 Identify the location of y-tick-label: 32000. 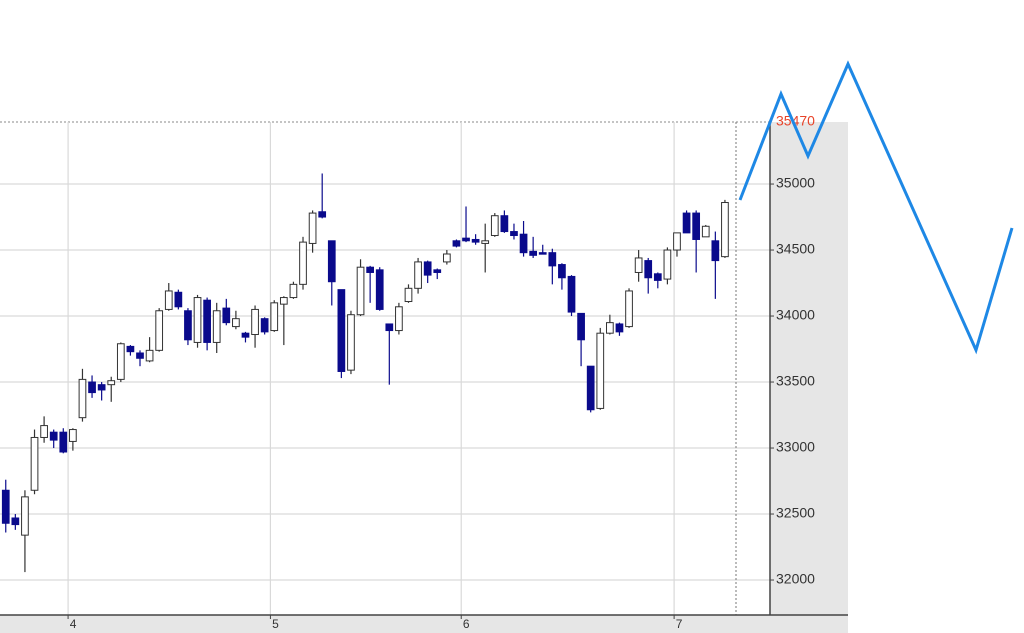
(795, 579).